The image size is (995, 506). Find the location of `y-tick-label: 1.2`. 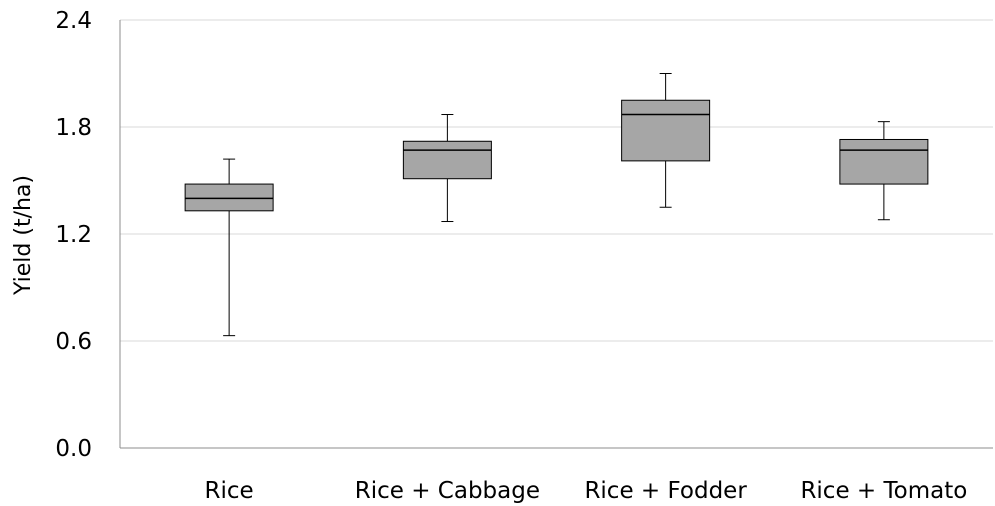

y-tick-label: 1.2 is located at coordinates (73, 235).